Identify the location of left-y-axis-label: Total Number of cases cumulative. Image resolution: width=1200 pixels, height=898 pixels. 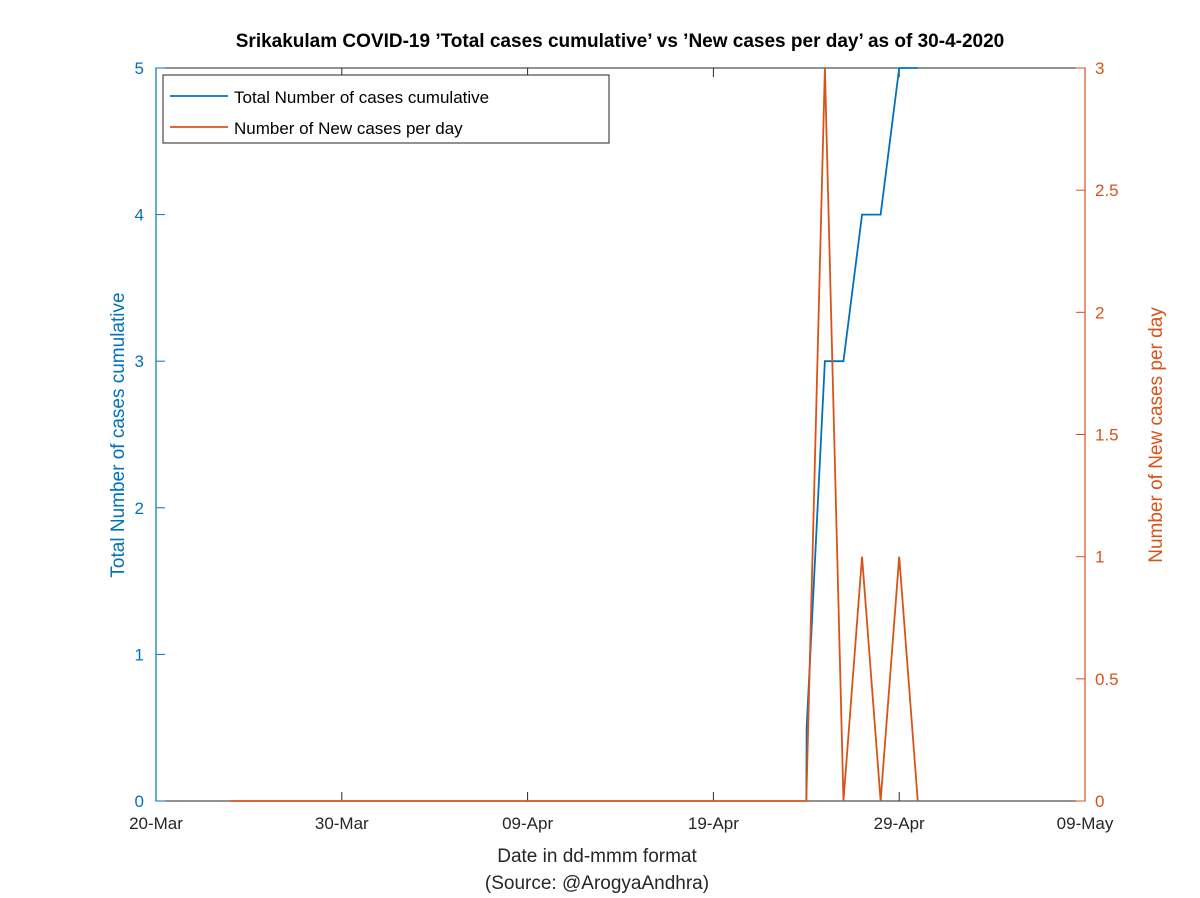
(118, 434).